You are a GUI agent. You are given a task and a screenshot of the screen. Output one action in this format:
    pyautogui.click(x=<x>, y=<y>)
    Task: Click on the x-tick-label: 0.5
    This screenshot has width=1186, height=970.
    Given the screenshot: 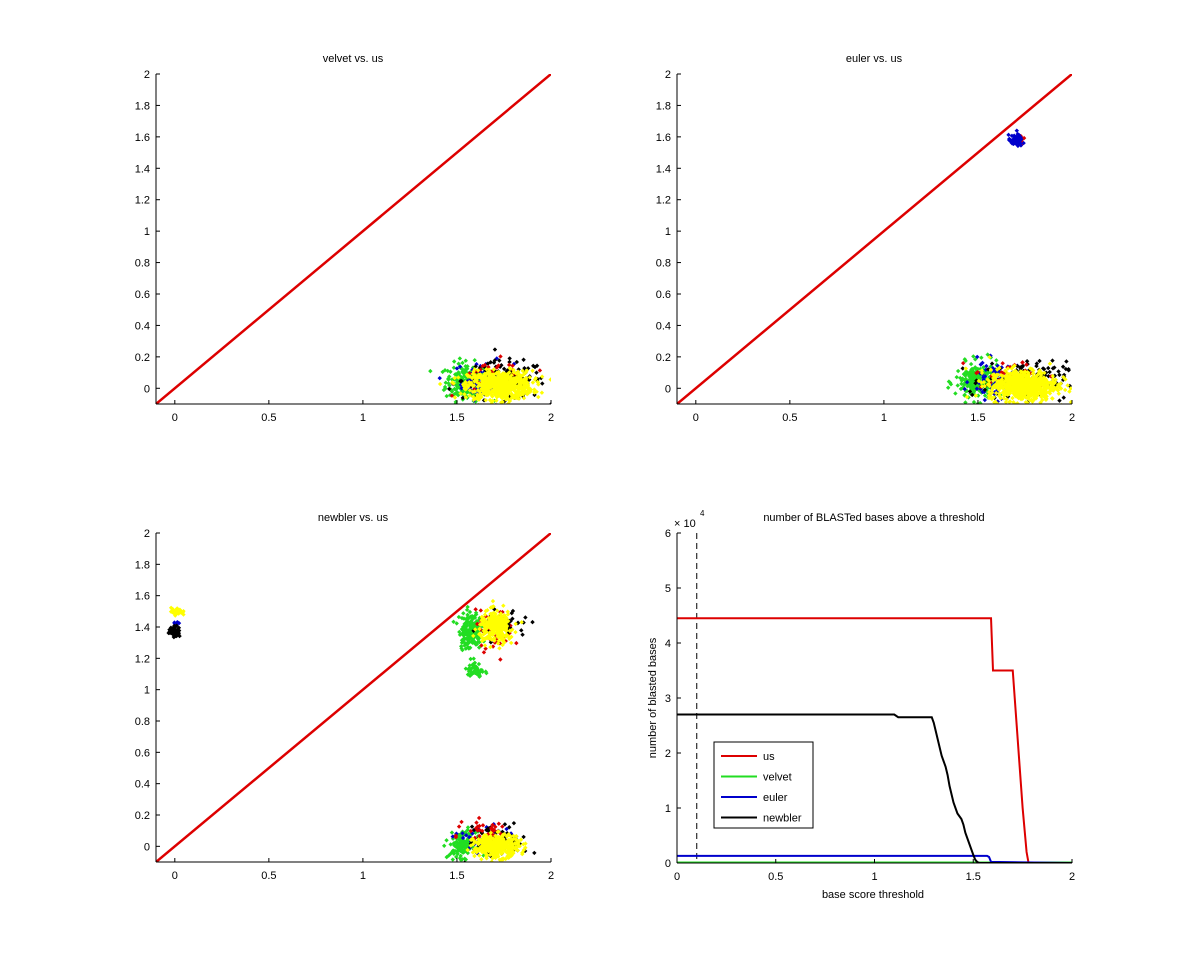 What is the action you would take?
    pyautogui.click(x=789, y=418)
    